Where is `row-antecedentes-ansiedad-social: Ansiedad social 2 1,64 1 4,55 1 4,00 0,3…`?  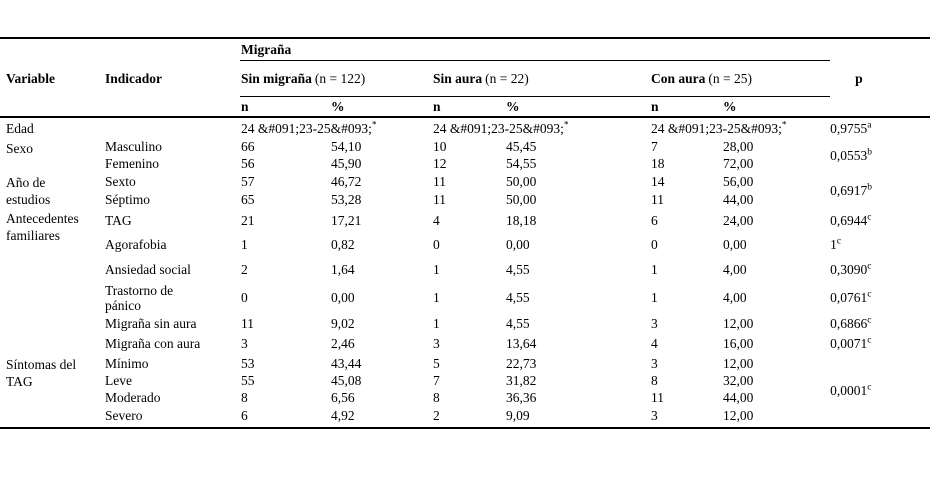 row-antecedentes-ansiedad-social: Ansiedad social 2 1,64 1 4,55 1 4,00 0,3… is located at coordinates (465, 269).